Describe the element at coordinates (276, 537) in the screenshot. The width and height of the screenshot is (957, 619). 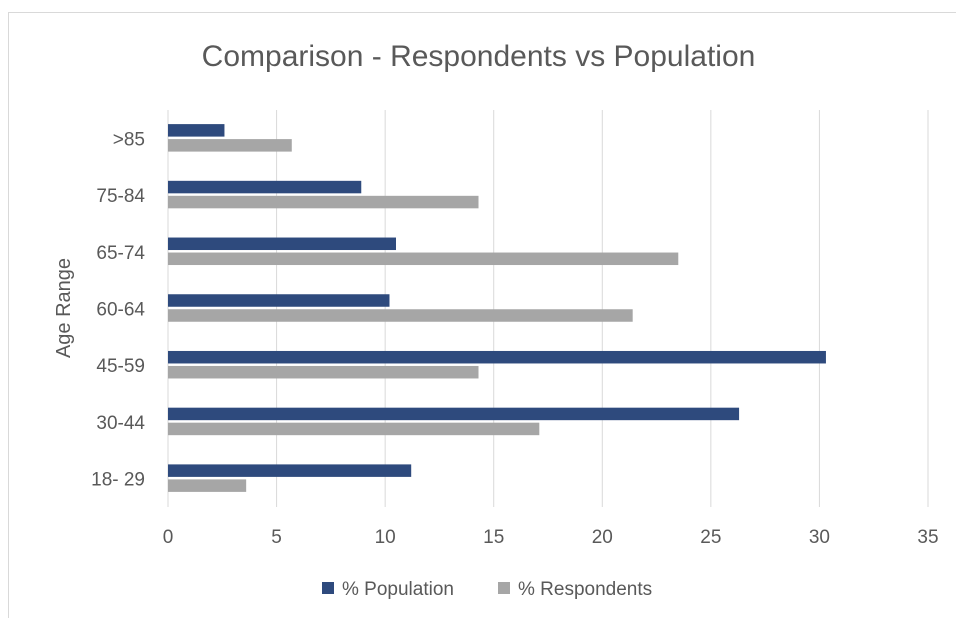
I see `x-tick-label: 5` at that location.